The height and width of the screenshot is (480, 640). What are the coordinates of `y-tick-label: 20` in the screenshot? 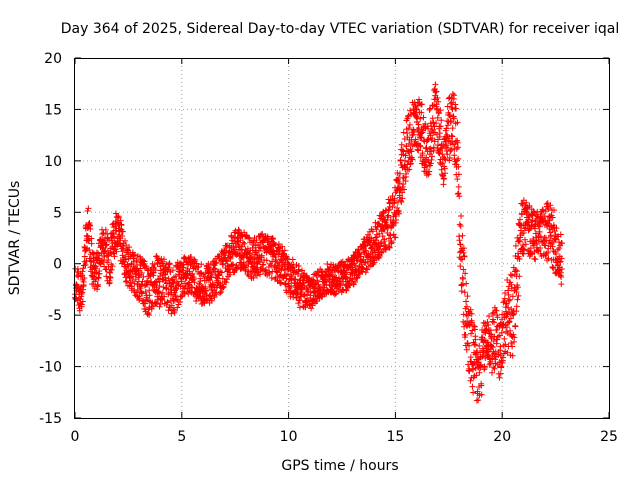 It's located at (53, 59).